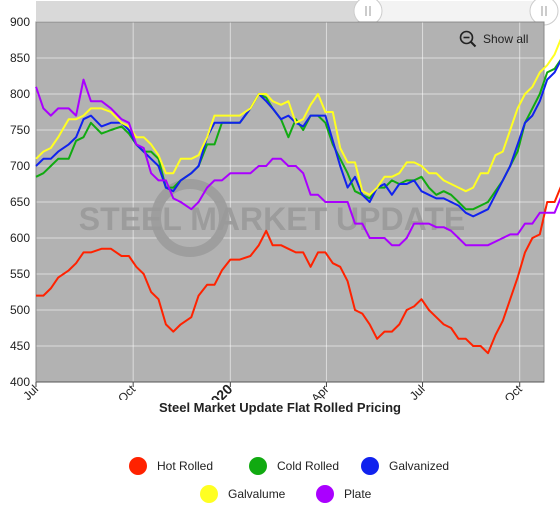  I want to click on watermark-logo: STEEL MARKET UPDATE, so click(272, 218).